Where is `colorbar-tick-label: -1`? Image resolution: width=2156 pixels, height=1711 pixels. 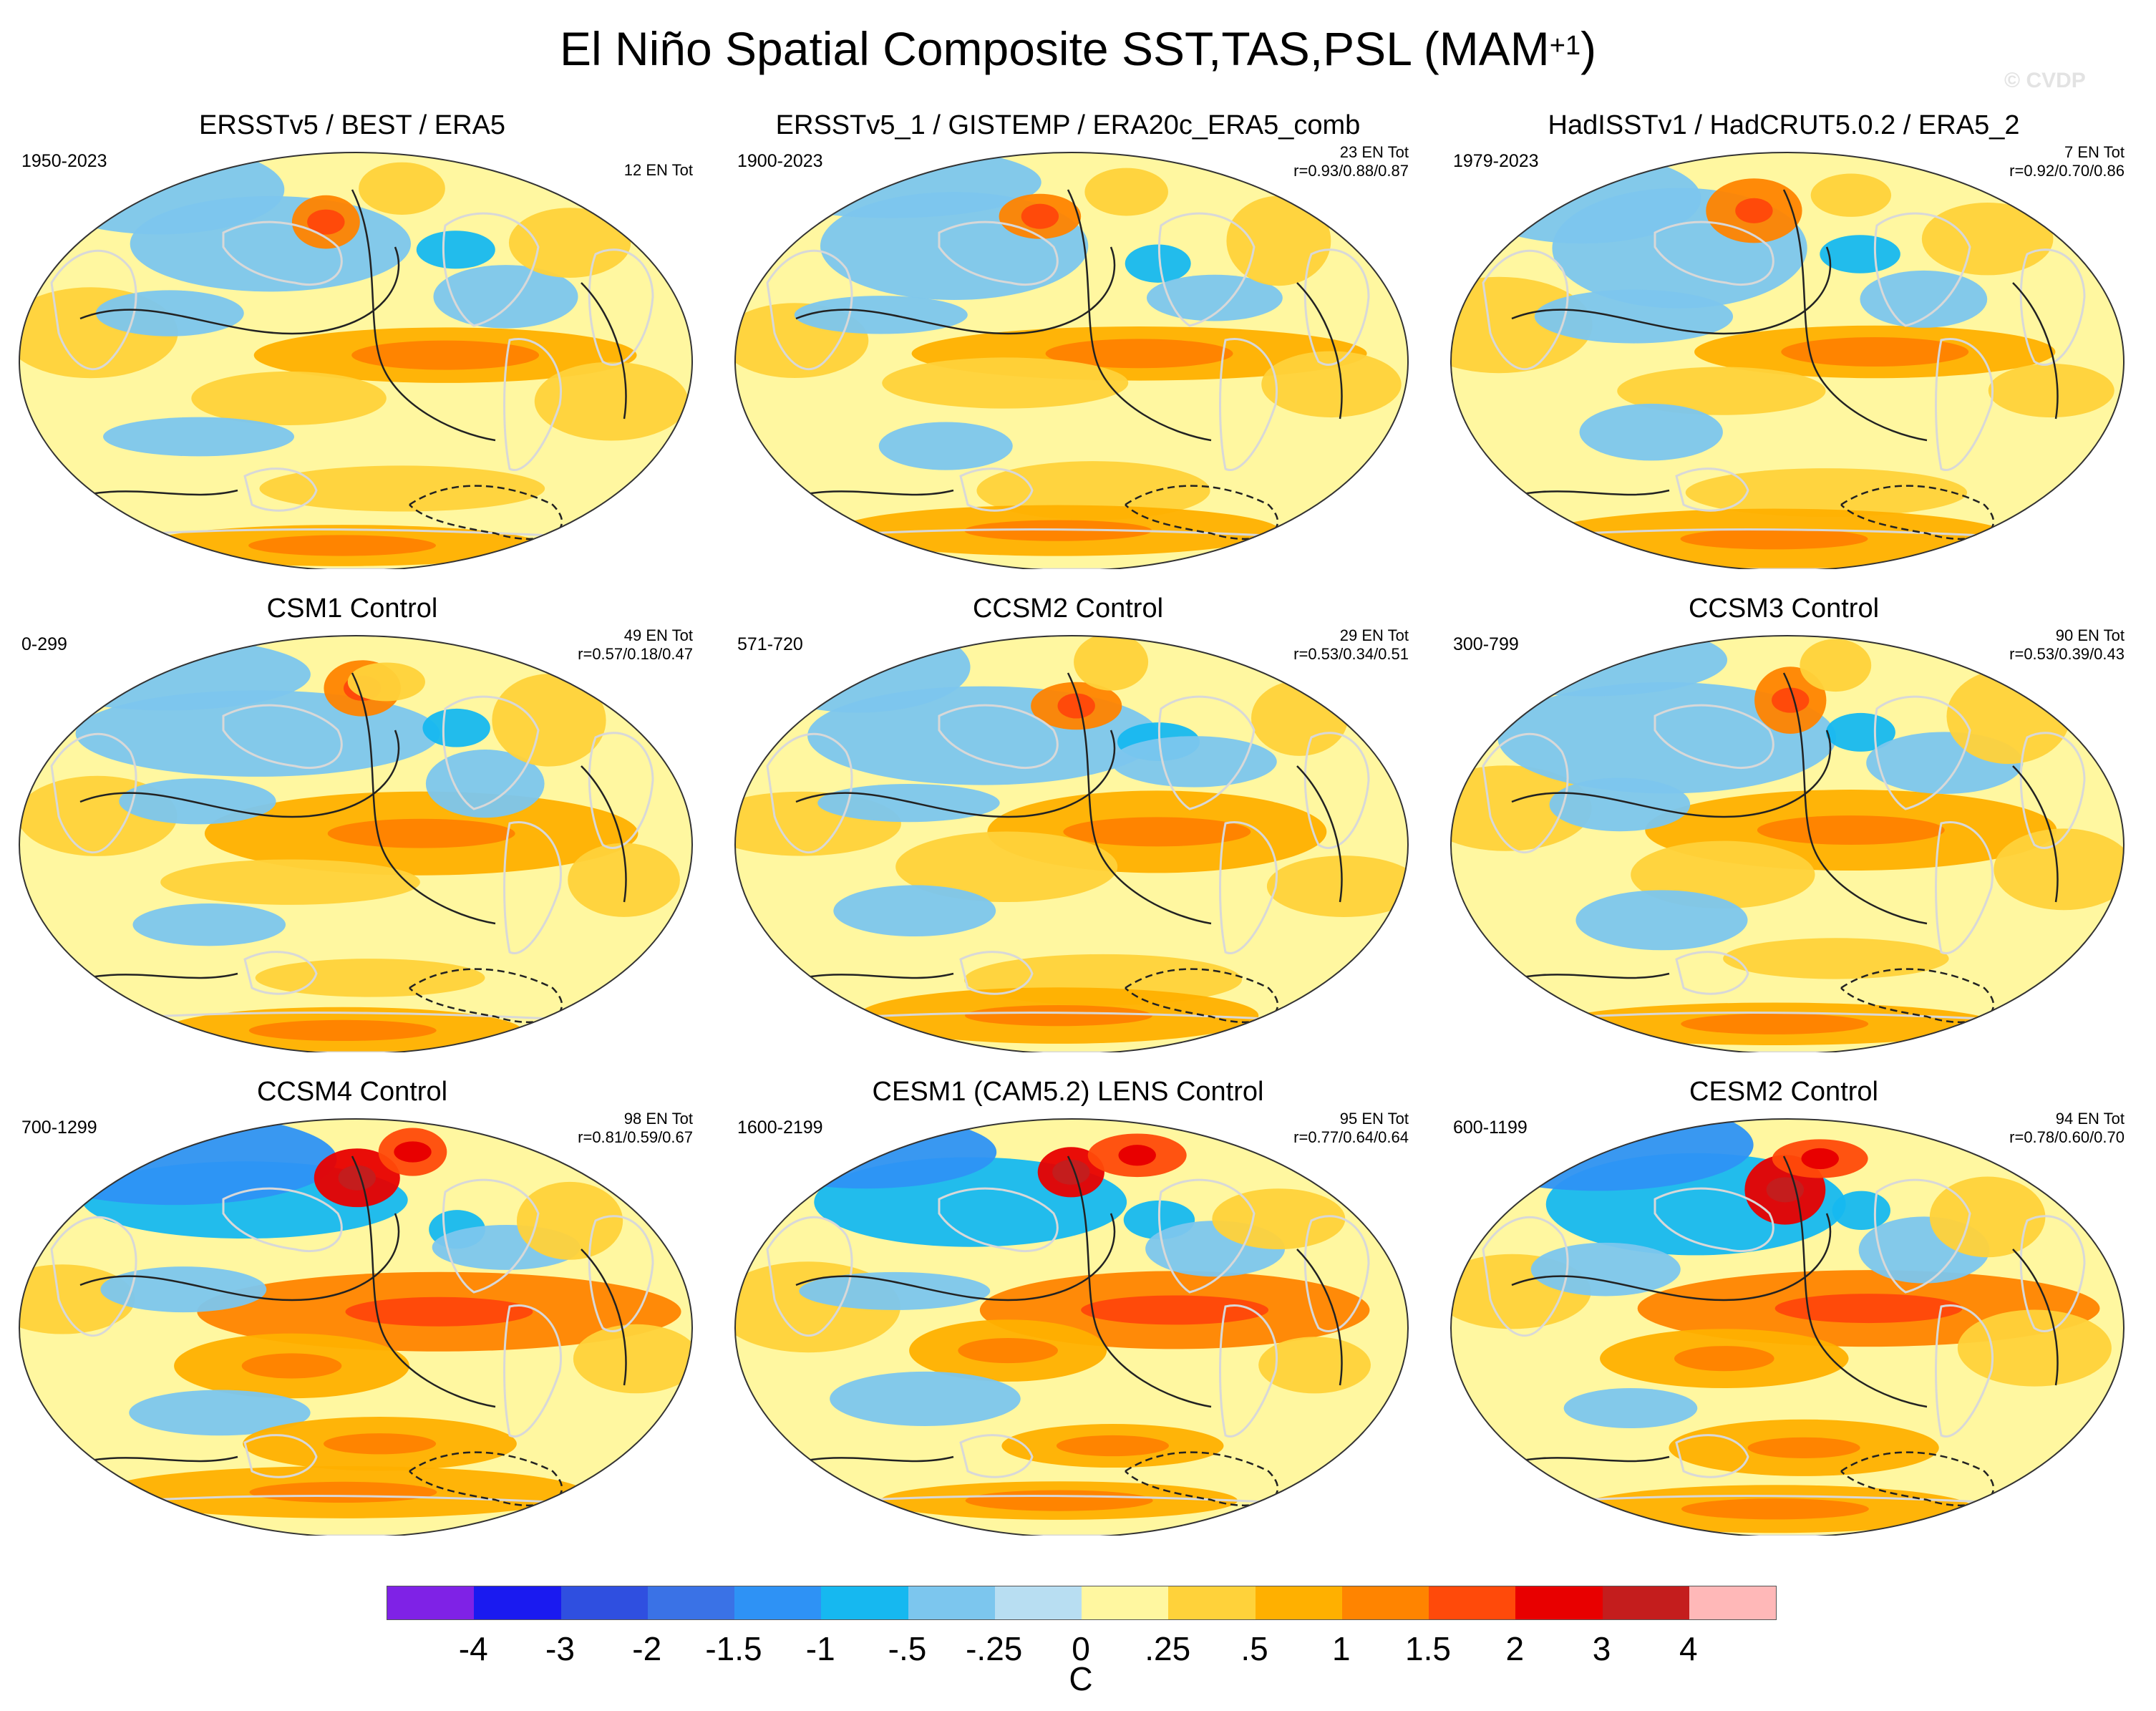 colorbar-tick-label: -1 is located at coordinates (820, 1648).